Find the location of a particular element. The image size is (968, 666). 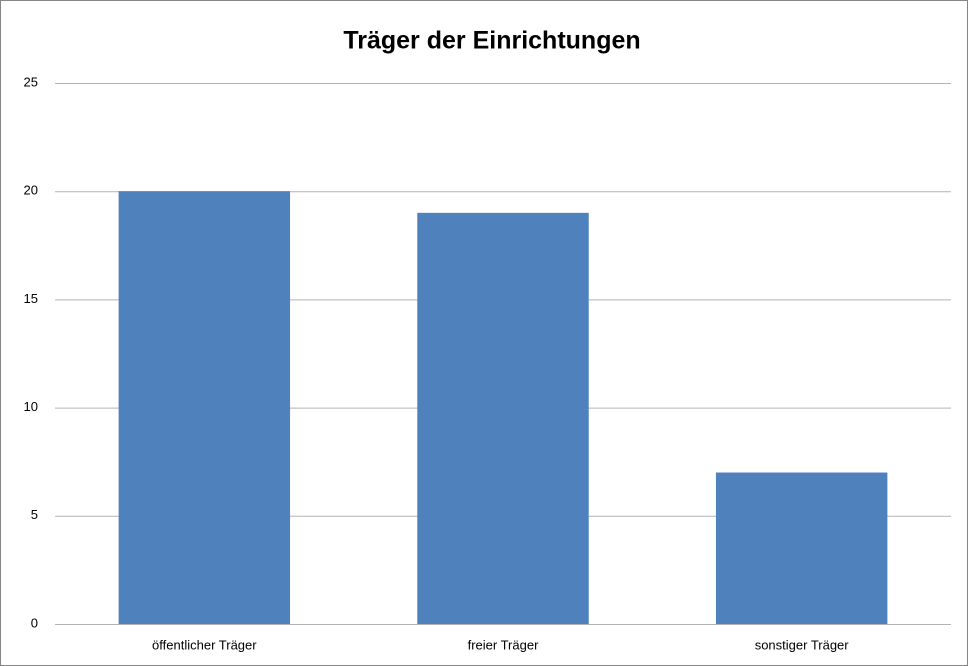

x-tick-label: öffentlicher Träger is located at coordinates (204, 644).